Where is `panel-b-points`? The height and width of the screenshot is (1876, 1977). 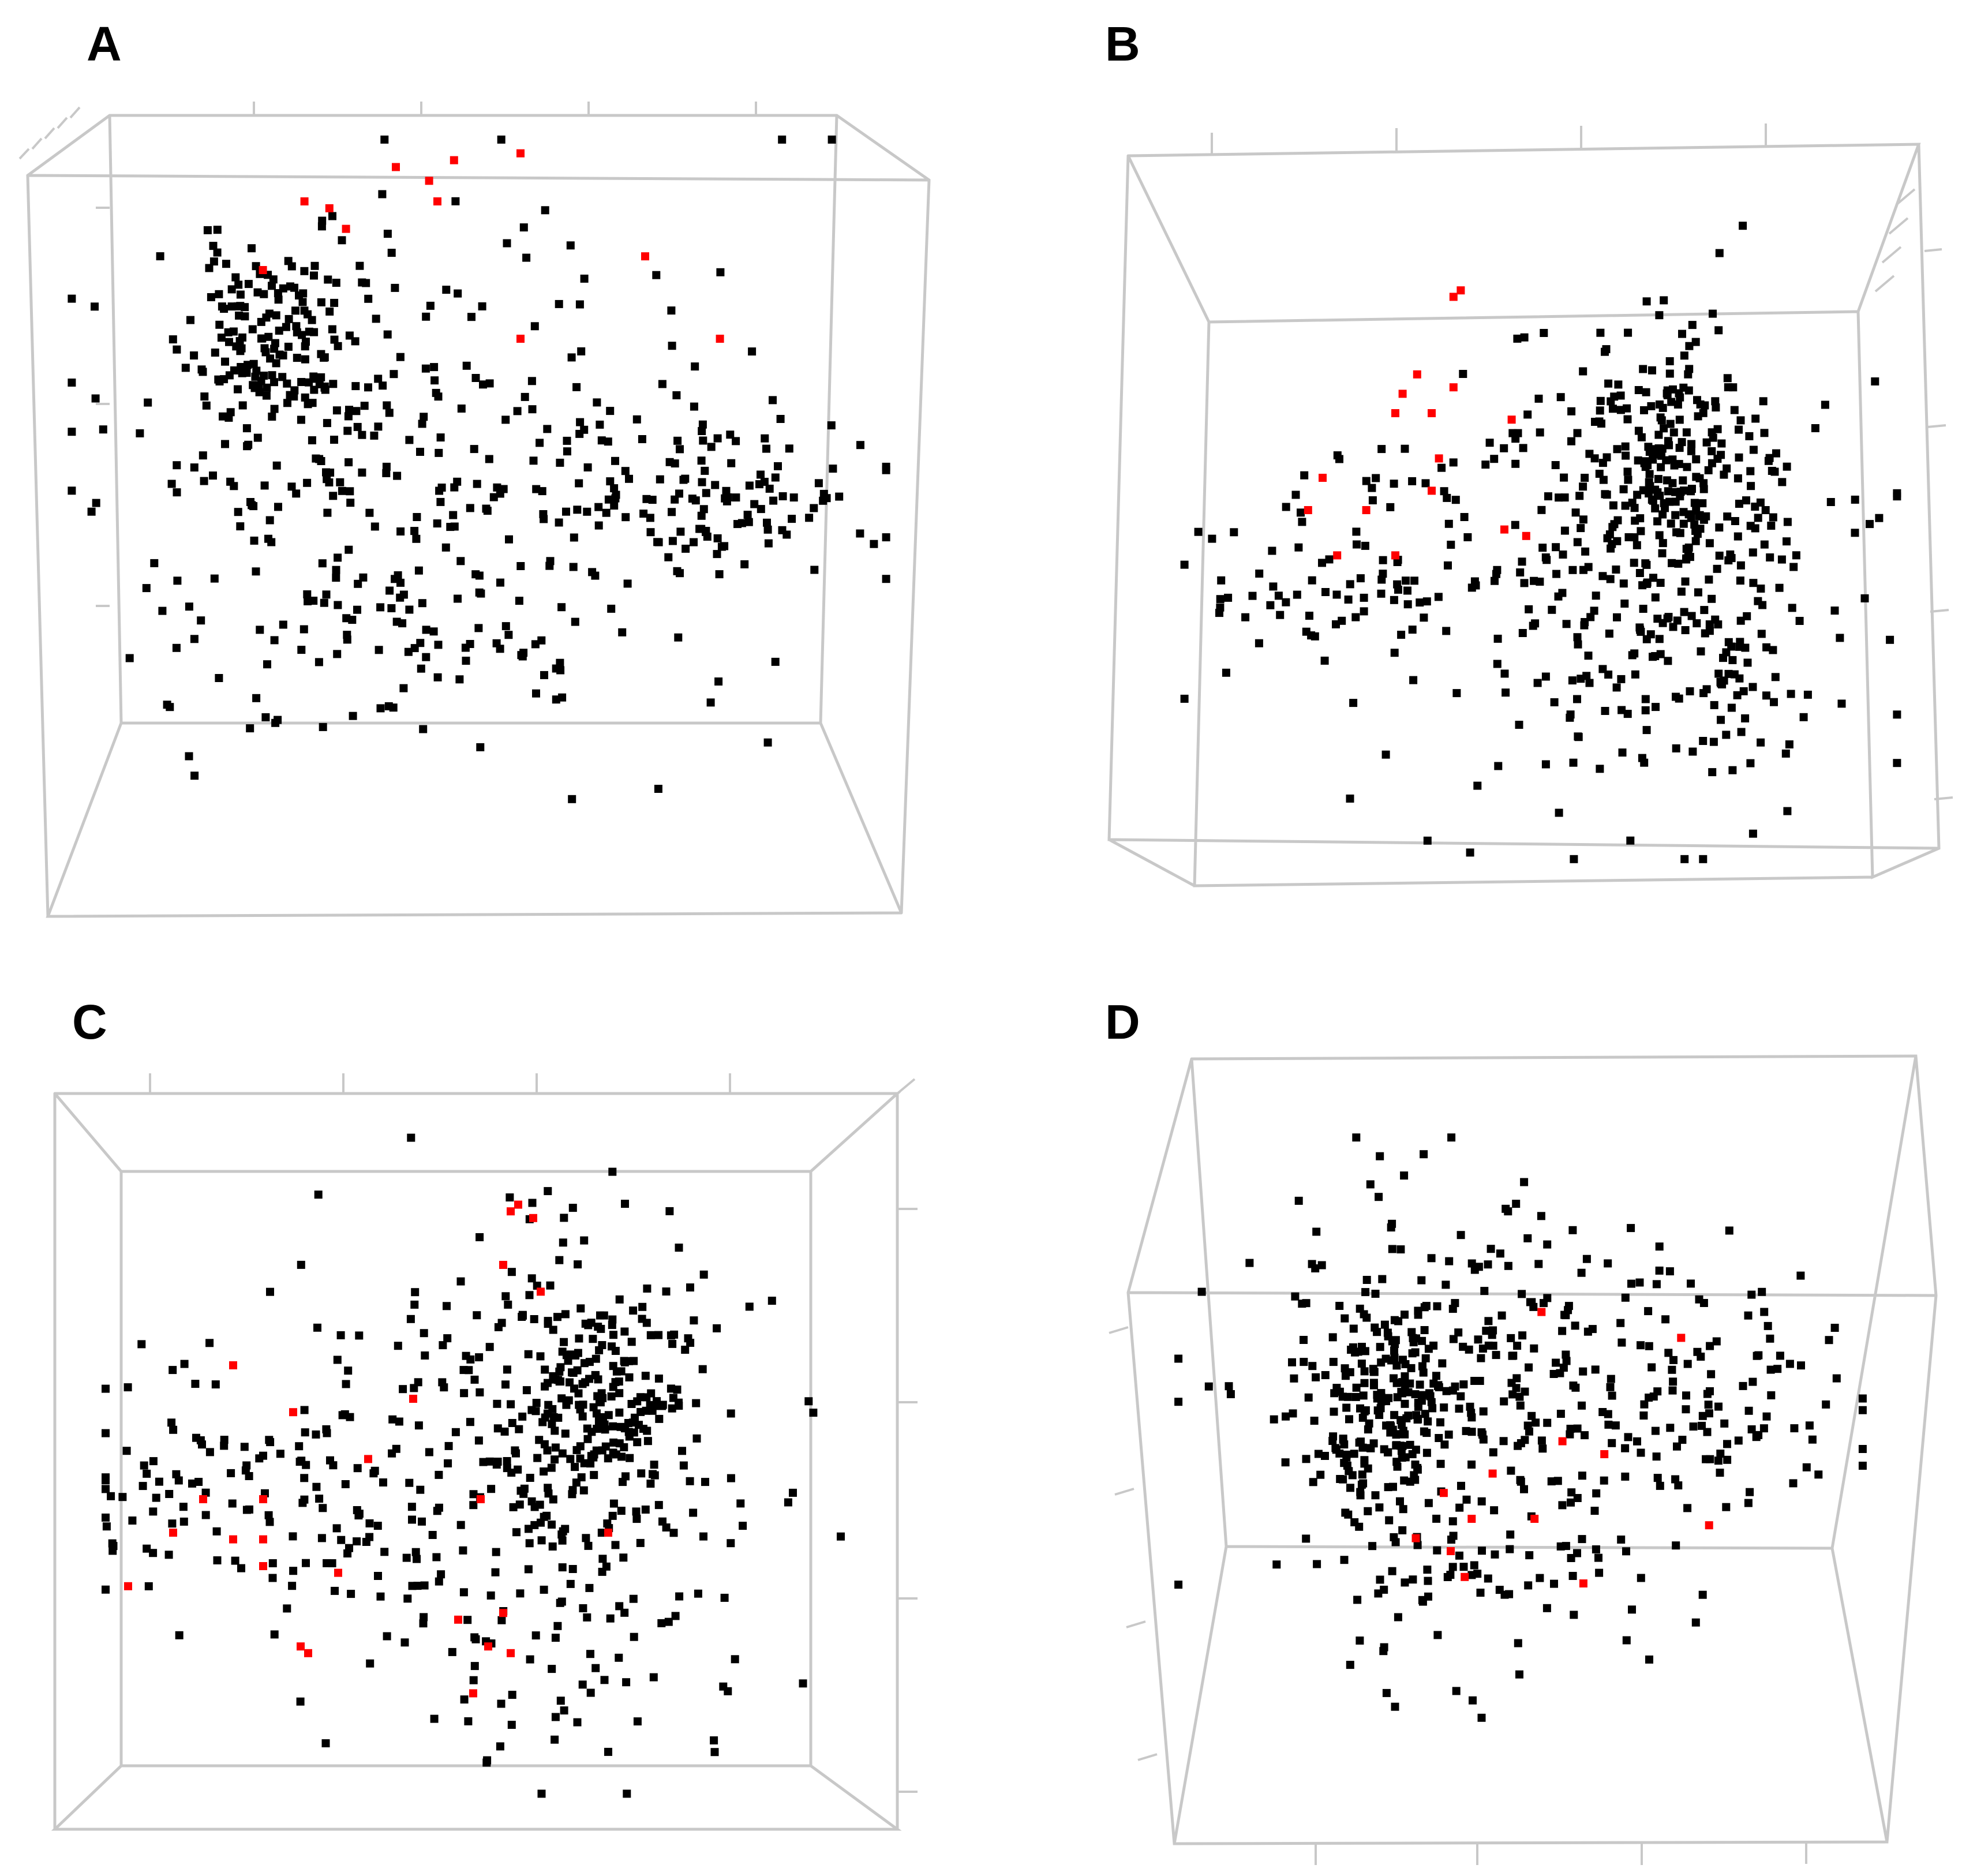 panel-b-points is located at coordinates (1540, 542).